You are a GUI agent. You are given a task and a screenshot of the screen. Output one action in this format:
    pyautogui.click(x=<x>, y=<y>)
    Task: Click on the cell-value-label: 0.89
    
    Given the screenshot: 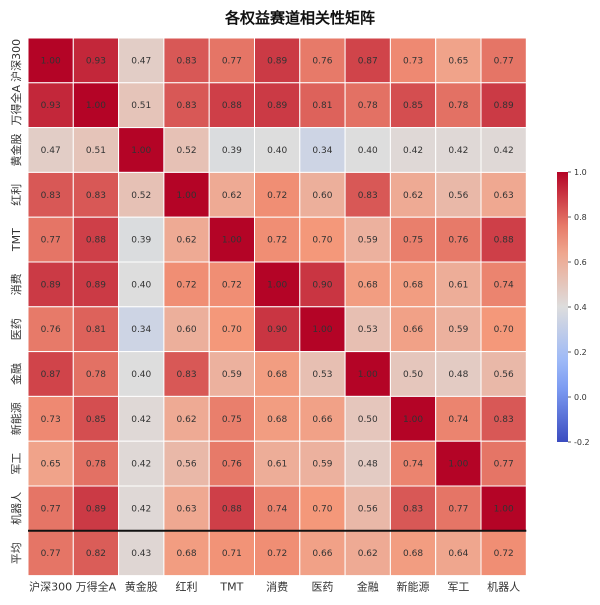 What is the action you would take?
    pyautogui.click(x=277, y=106)
    